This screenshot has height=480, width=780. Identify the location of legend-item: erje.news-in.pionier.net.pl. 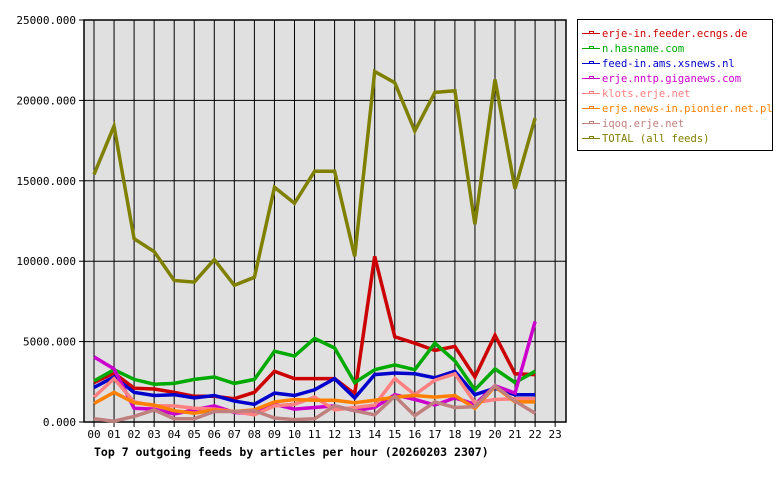
(677, 108).